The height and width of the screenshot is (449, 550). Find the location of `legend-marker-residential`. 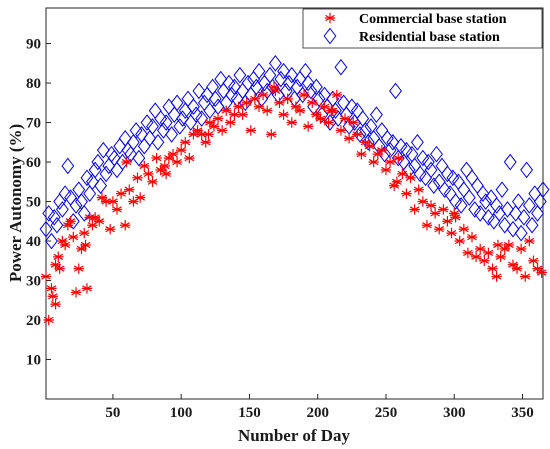

legend-marker-residential is located at coordinates (330, 36).